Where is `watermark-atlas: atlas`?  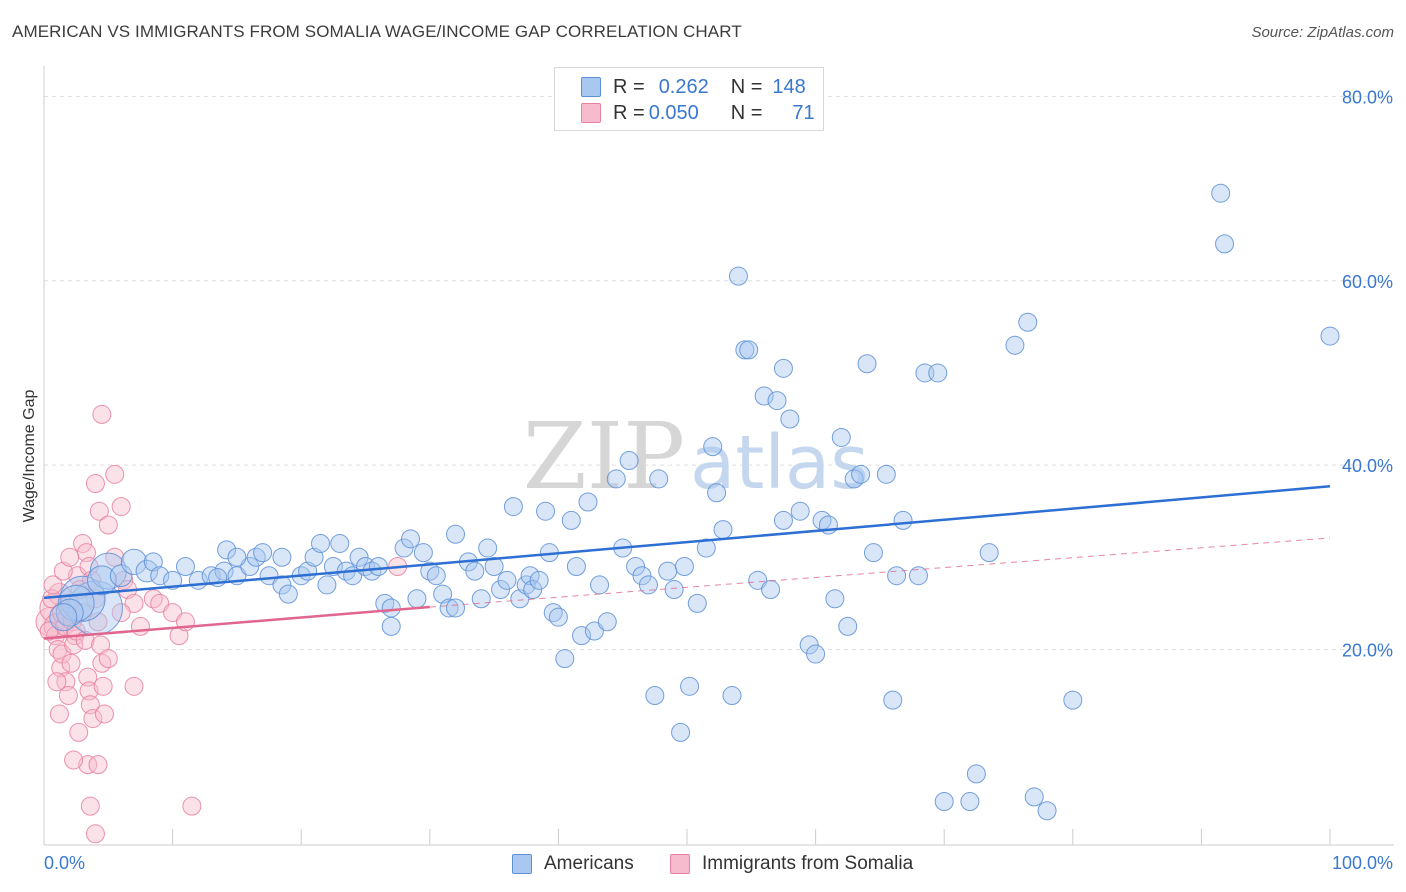
watermark-atlas: atlas is located at coordinates (779, 463).